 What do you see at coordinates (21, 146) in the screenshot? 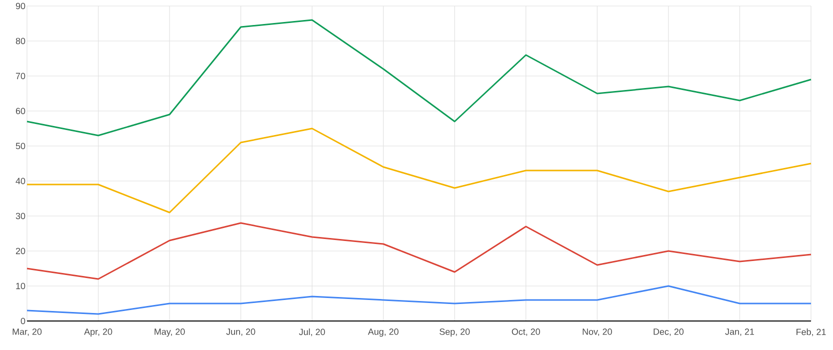
I see `y-tick-label: 50` at bounding box center [21, 146].